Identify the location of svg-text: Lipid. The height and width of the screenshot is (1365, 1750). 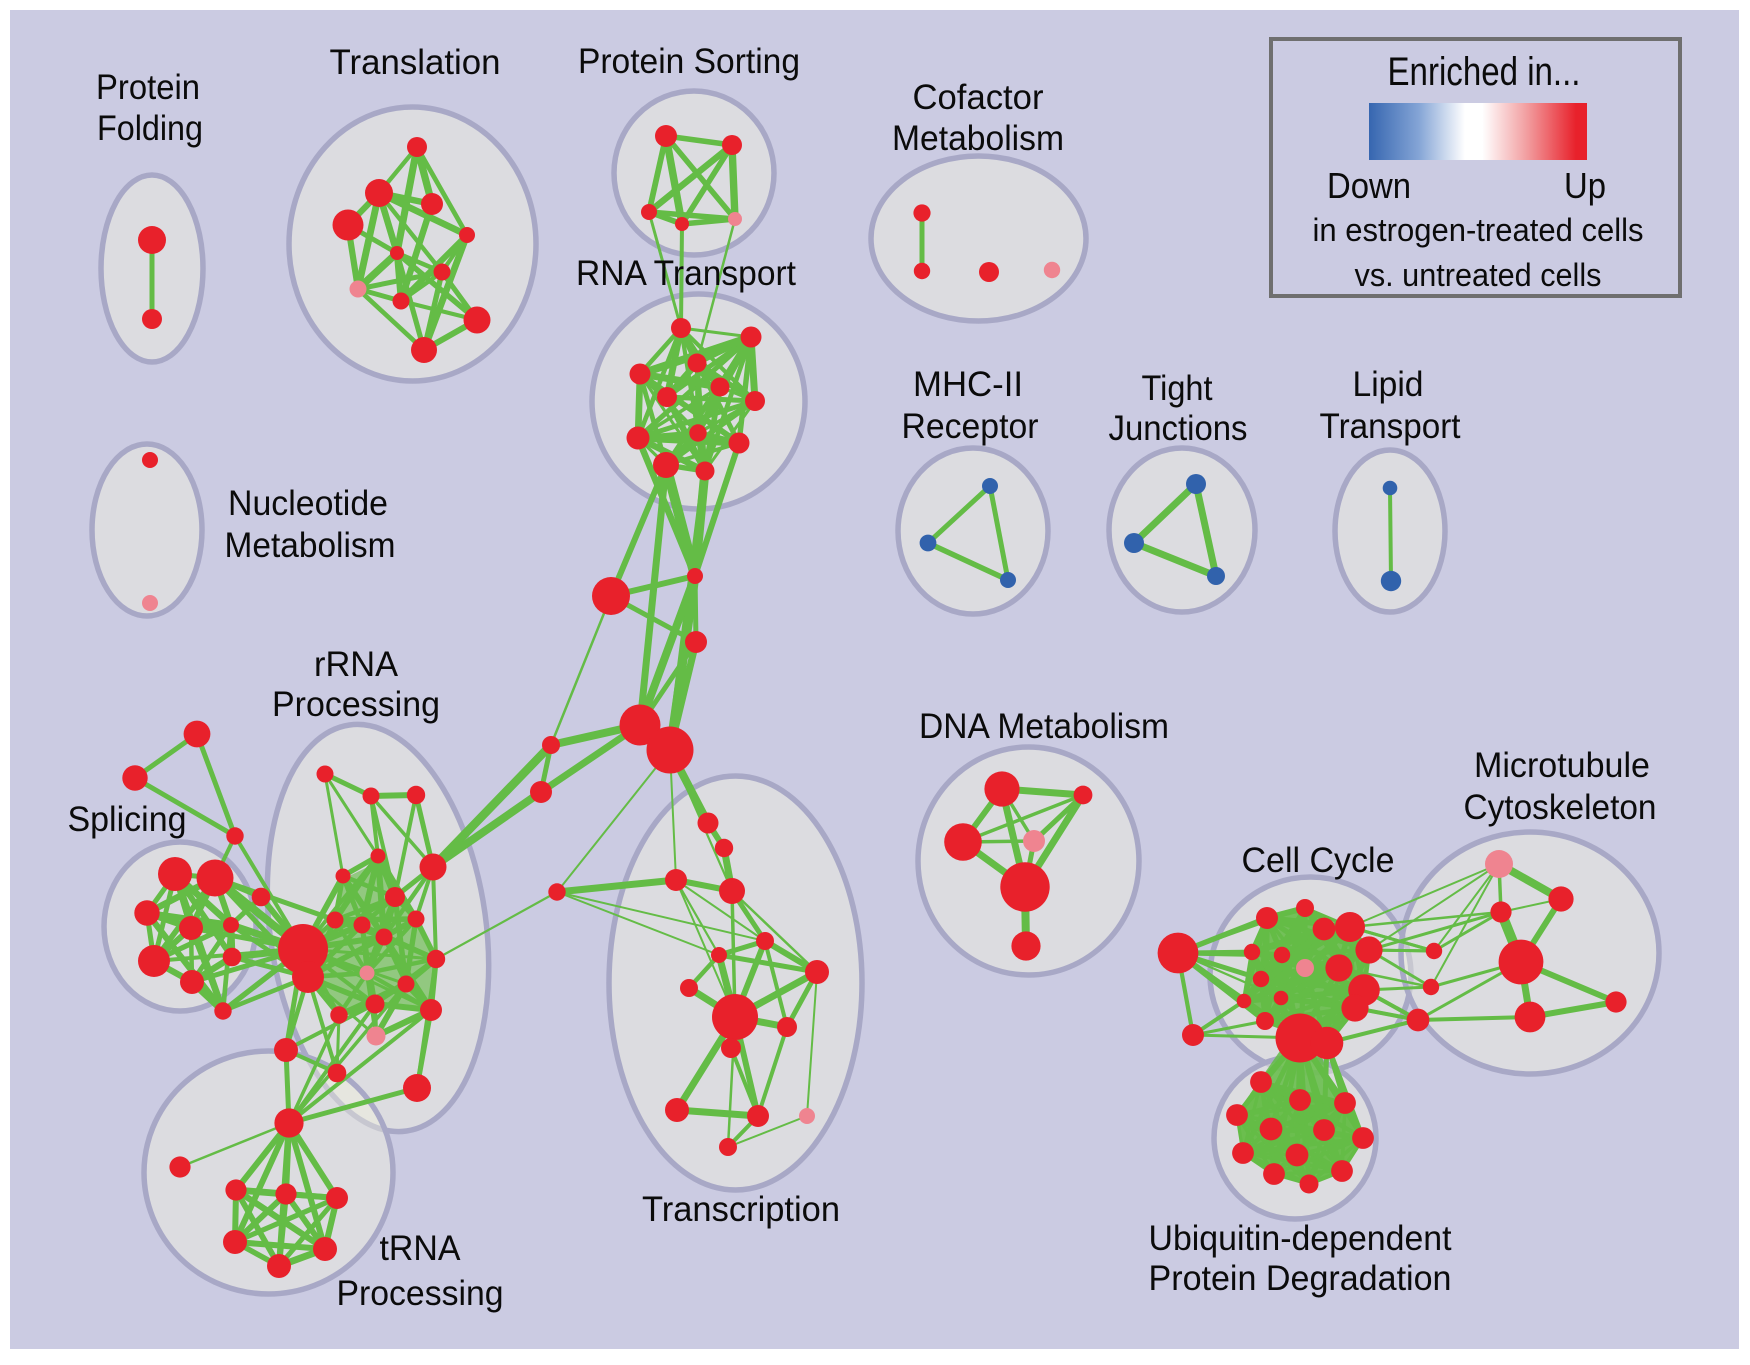
(1388, 384).